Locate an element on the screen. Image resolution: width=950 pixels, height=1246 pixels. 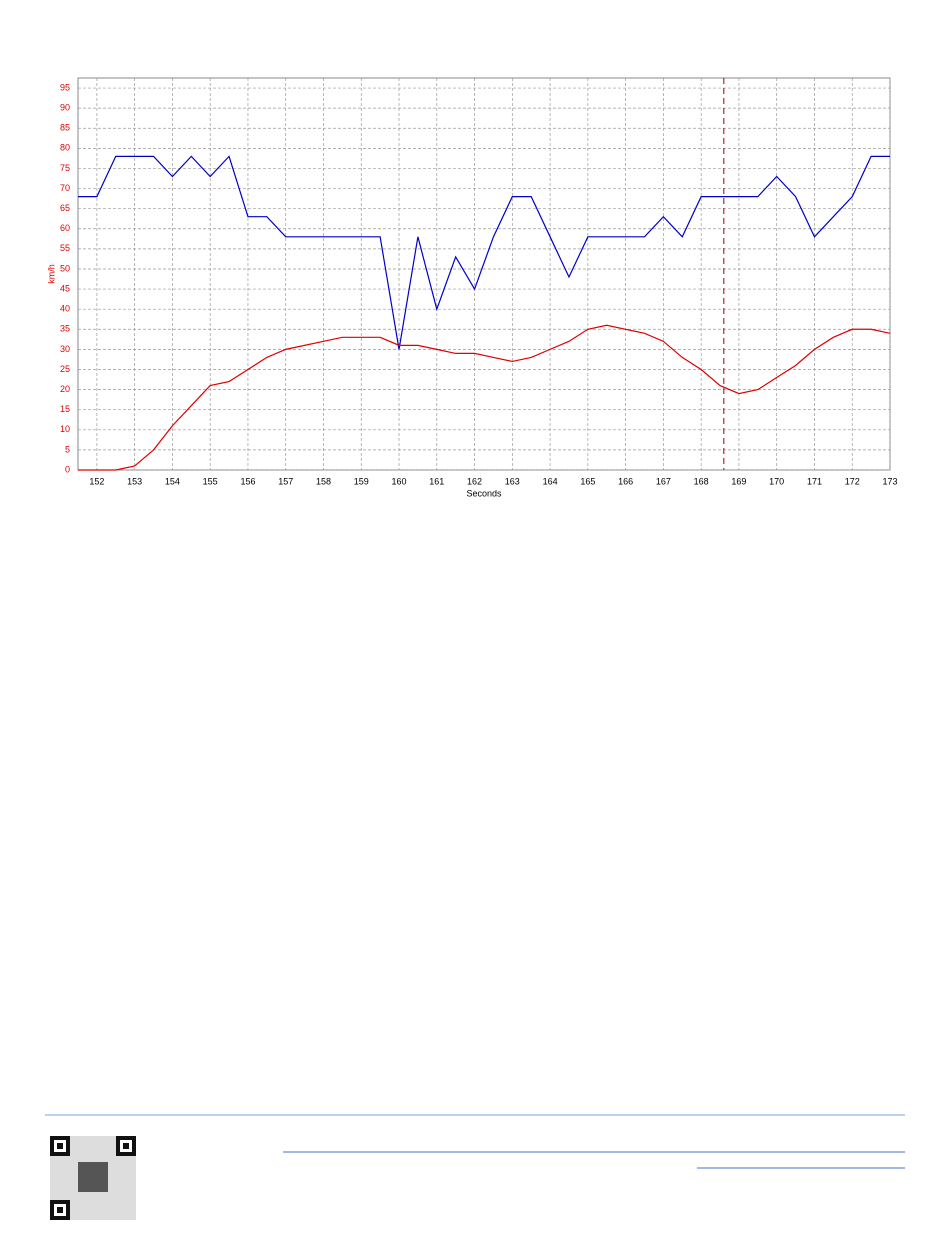
x-tick-label: 165 is located at coordinates (587, 481).